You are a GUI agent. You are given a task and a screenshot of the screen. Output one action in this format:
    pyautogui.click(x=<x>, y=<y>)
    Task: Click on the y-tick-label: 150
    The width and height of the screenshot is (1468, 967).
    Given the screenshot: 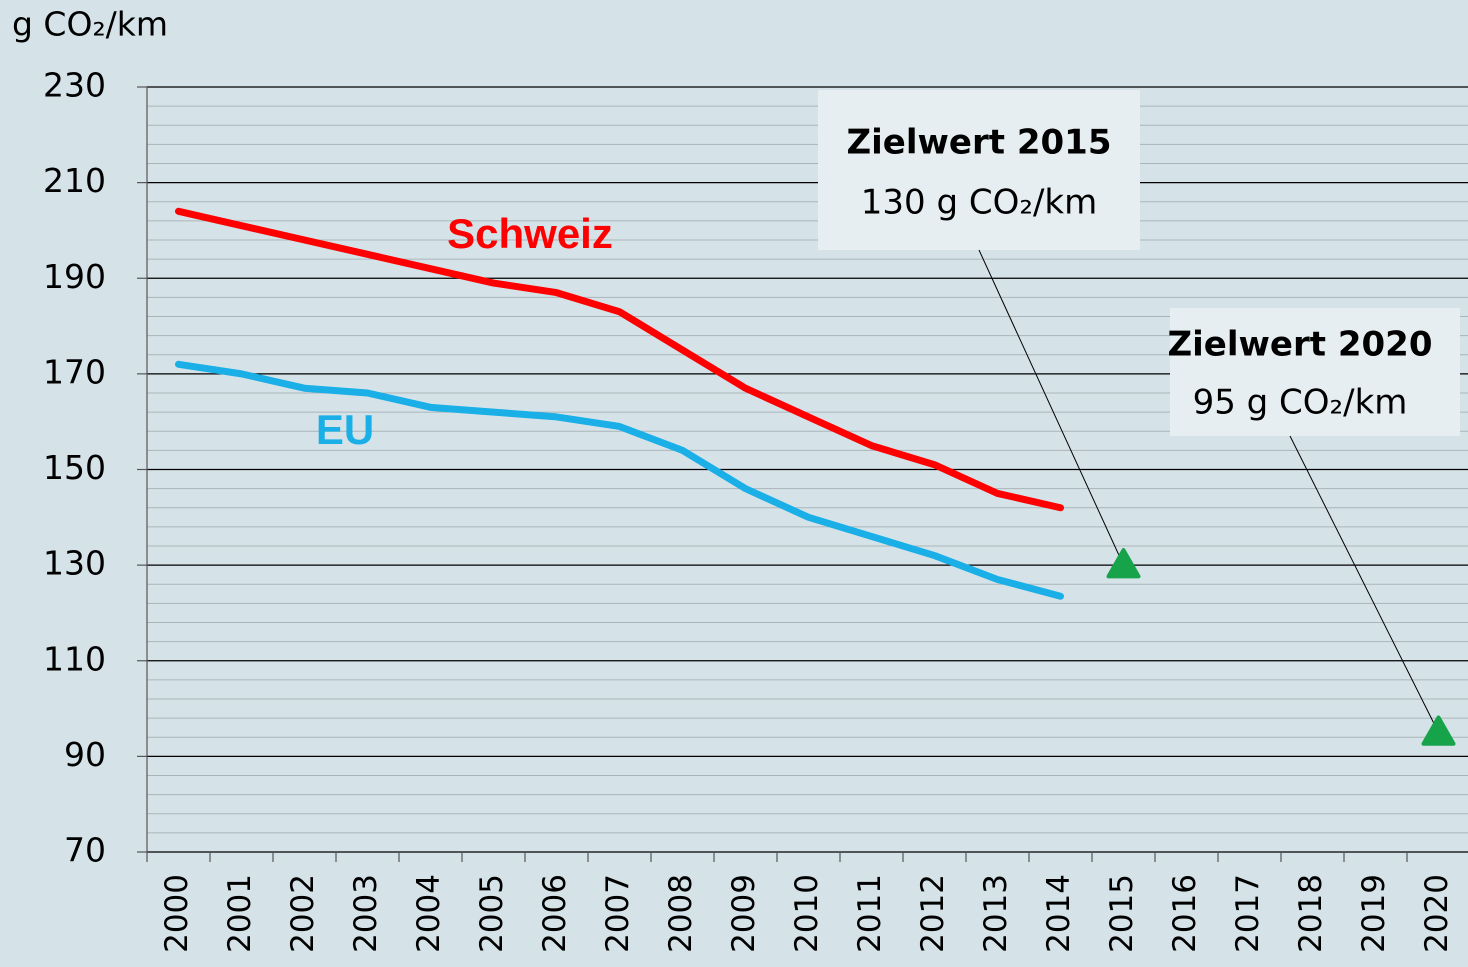 What is the action you would take?
    pyautogui.click(x=74, y=467)
    